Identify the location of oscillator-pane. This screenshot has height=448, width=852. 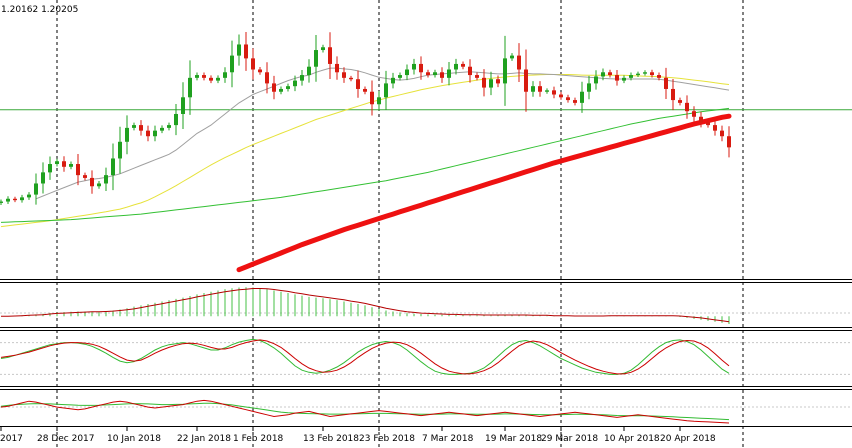
(426, 411).